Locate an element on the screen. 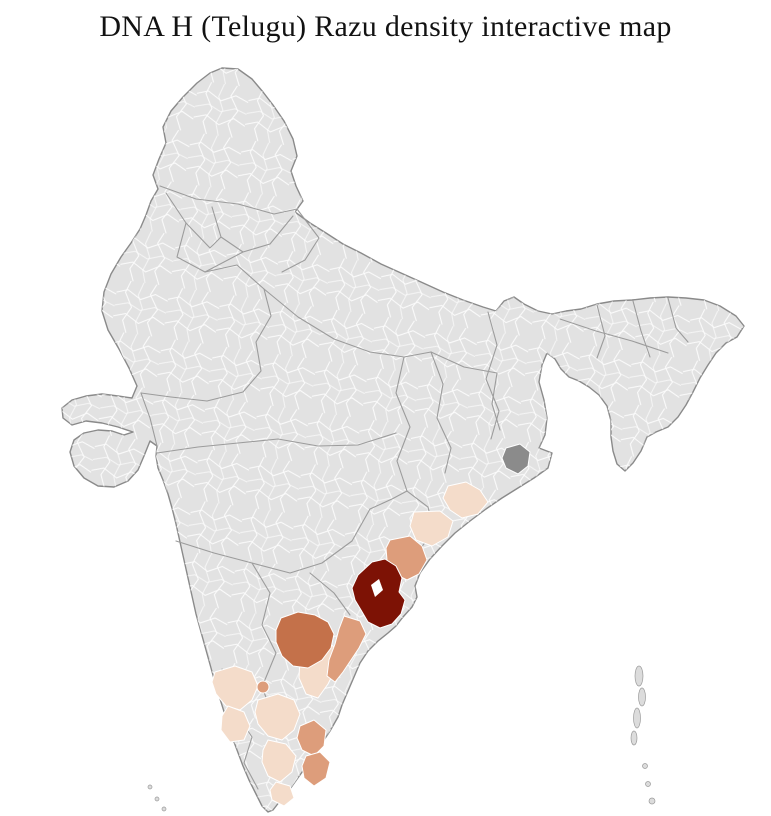 The image size is (771, 816). districts-low-density is located at coordinates (350, 644).